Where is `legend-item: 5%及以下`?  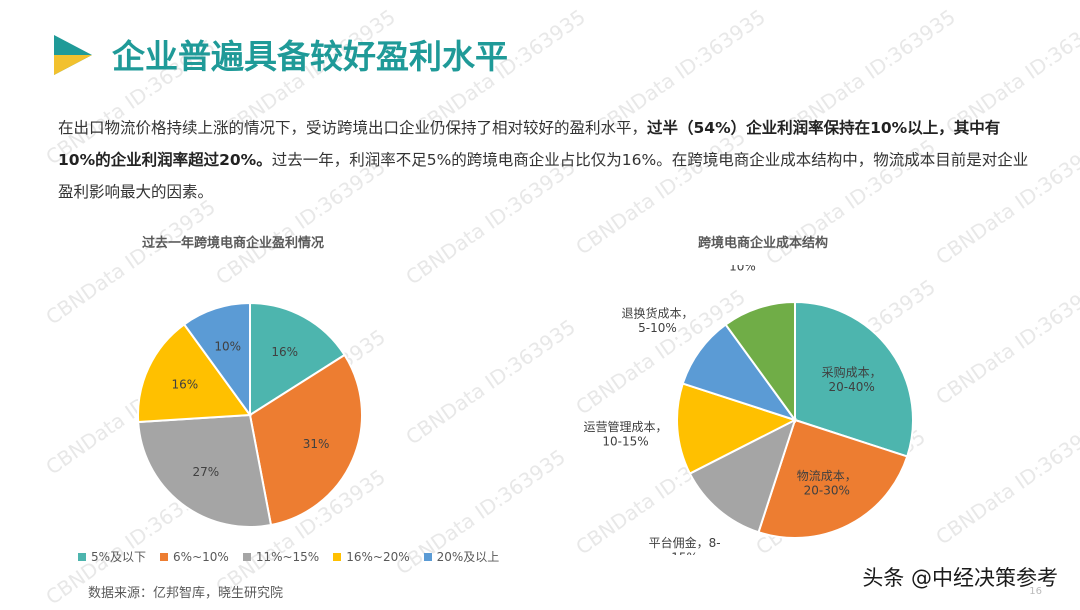
legend-item: 5%及以下 is located at coordinates (112, 556).